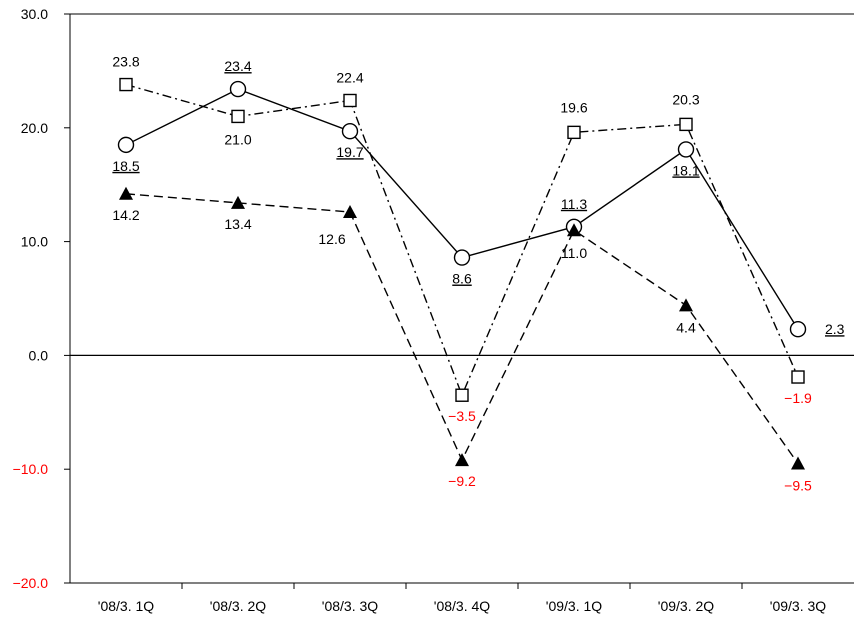 This screenshot has height=619, width=855. What do you see at coordinates (798, 606) in the screenshot?
I see `x-tick-label: '09/3. 3Q` at bounding box center [798, 606].